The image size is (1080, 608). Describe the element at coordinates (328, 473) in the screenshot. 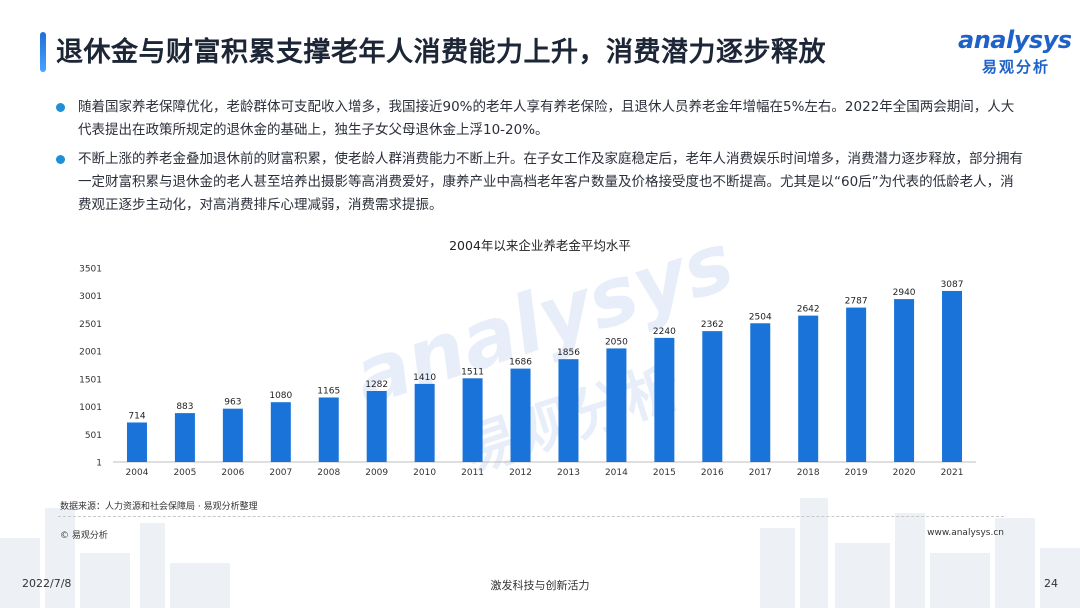

I see `x-tick-label: 2008` at that location.